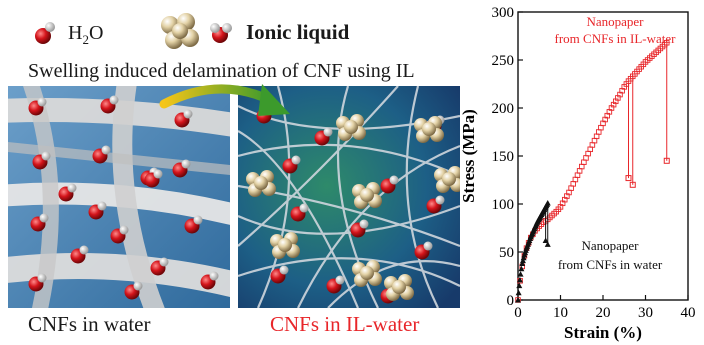 The height and width of the screenshot is (345, 704). Describe the element at coordinates (603, 313) in the screenshot. I see `x-tick-label: 20` at that location.